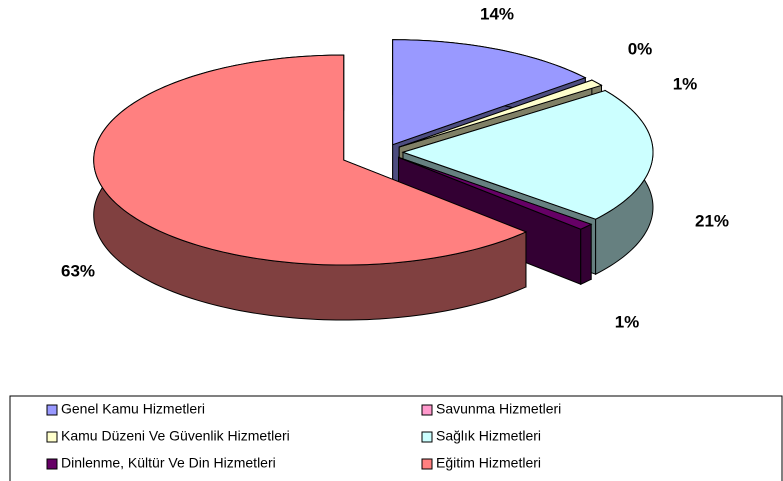  I want to click on legend-label: Sağlık Hizmetleri, so click(488, 436).